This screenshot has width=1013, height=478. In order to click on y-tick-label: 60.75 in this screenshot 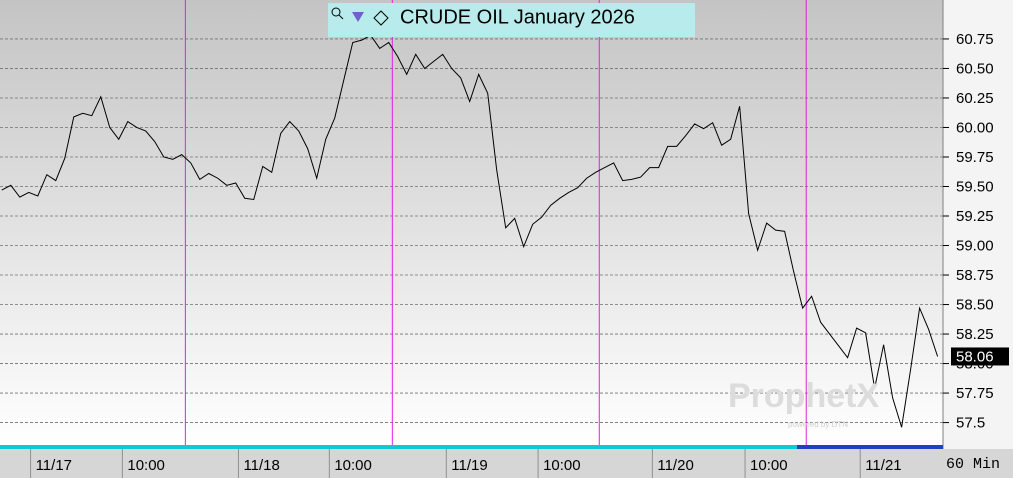, I will do `click(975, 39)`.